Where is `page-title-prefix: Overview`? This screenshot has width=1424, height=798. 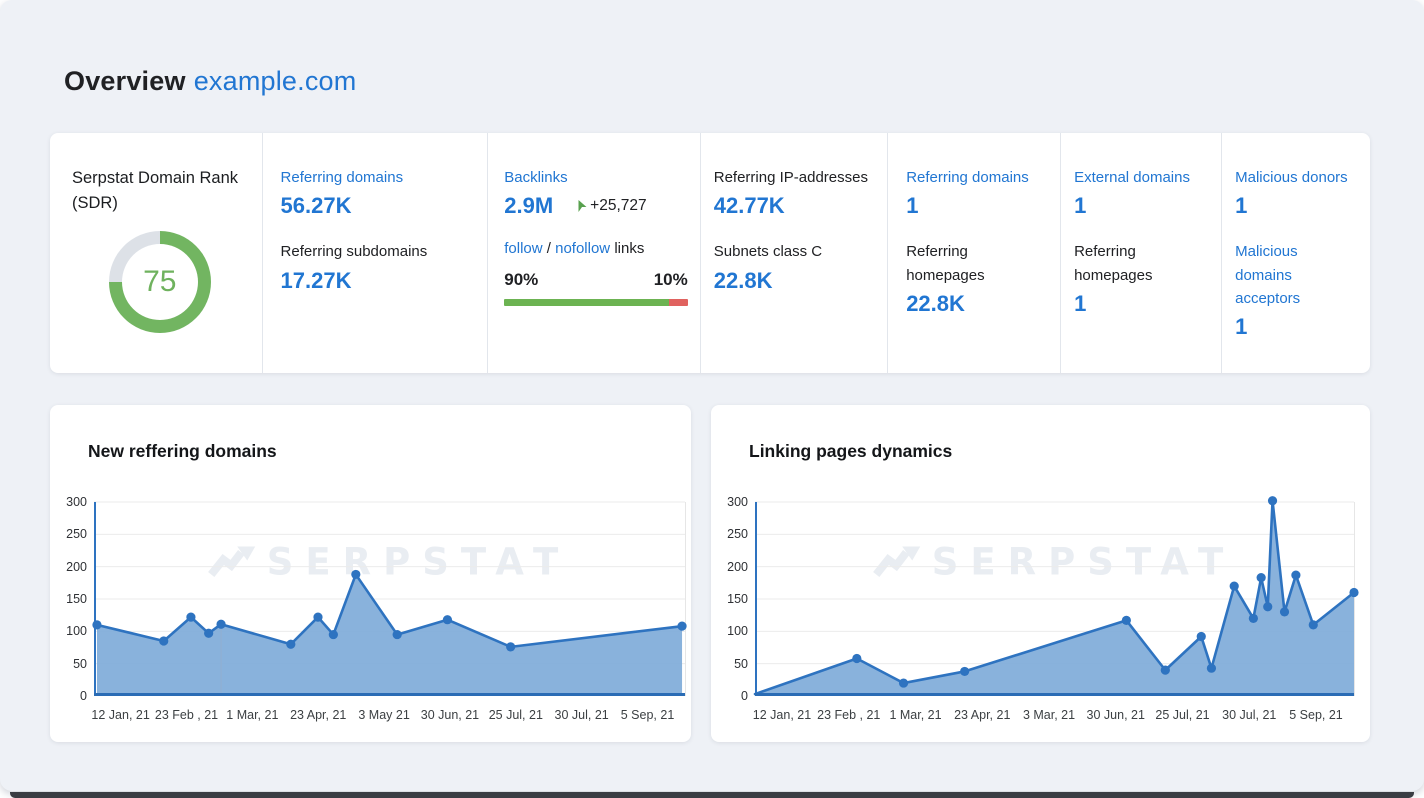 page-title-prefix: Overview is located at coordinates (125, 81).